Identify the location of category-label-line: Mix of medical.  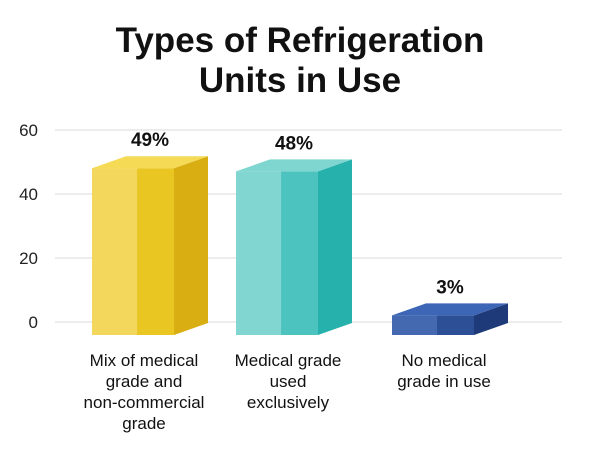
(144, 360).